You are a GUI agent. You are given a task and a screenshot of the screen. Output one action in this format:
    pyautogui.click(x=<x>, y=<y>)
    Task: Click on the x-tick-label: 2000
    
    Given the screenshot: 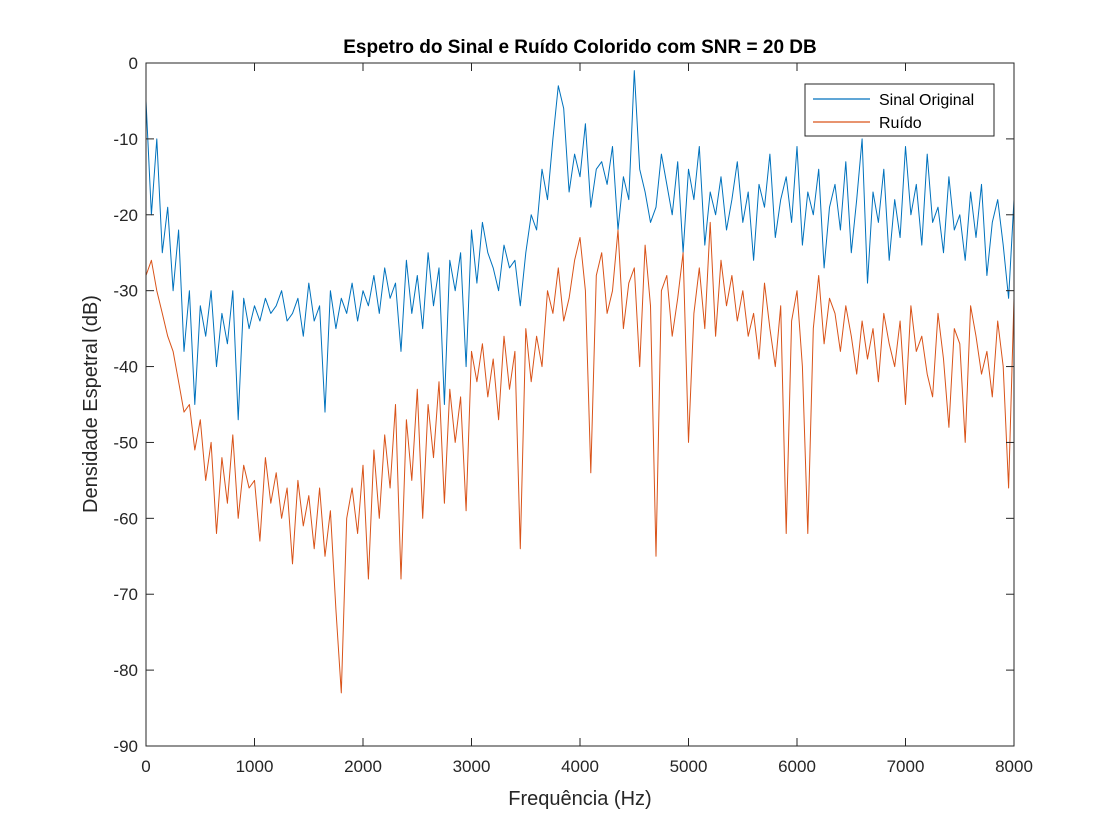 What is the action you would take?
    pyautogui.click(x=363, y=766)
    